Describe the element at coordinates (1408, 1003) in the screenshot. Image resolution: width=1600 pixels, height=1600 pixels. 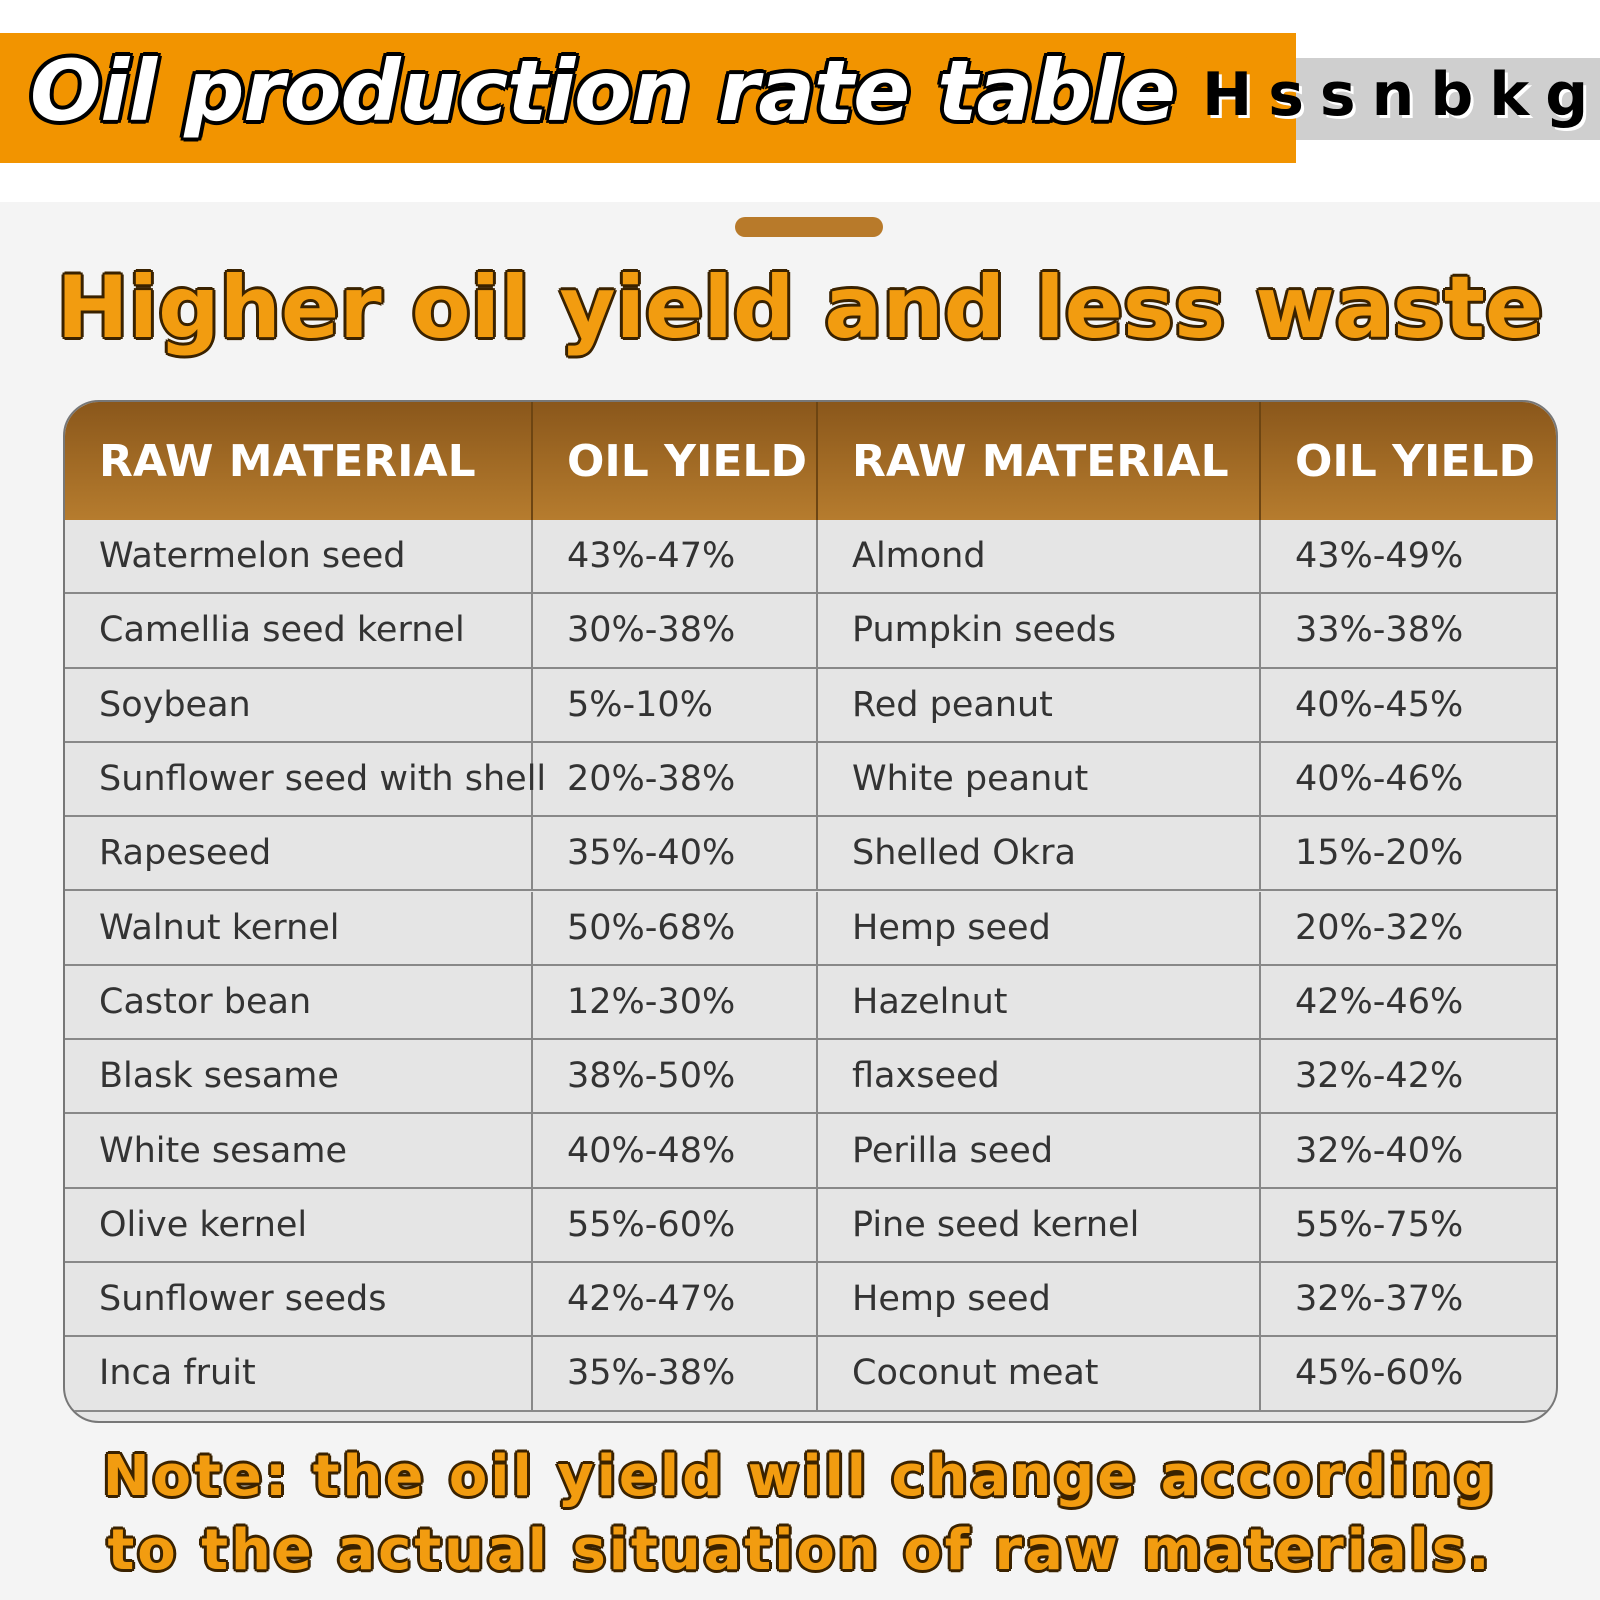
I see `table-cell: 42%-46%` at that location.